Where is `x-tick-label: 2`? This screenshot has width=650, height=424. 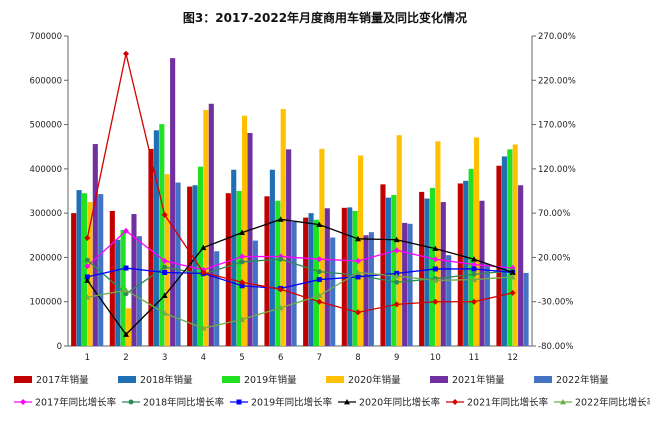 x-tick-label: 2 is located at coordinates (125, 358).